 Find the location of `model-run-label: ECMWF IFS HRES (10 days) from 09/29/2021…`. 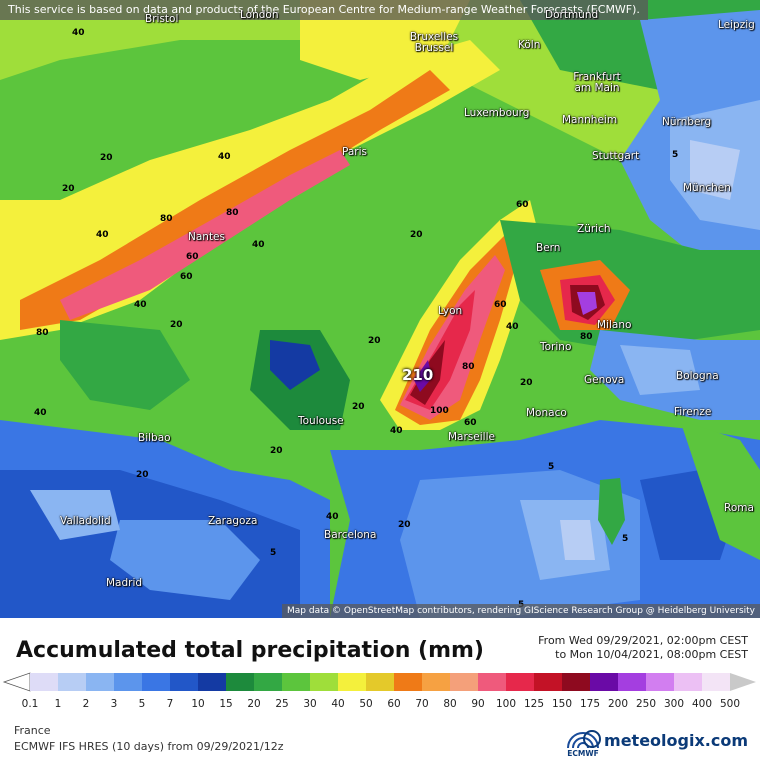

model-run-label: ECMWF IFS HRES (10 days) from 09/29/2021… is located at coordinates (149, 746).